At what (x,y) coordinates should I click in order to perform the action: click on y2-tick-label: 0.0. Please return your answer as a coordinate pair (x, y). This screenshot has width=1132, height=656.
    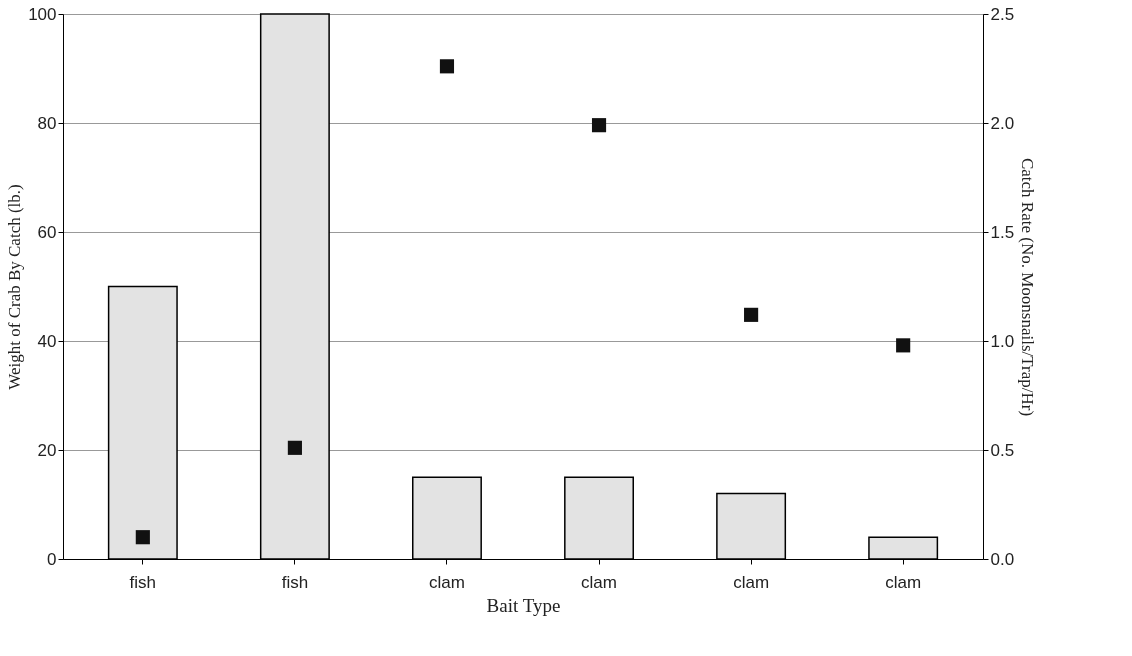
    Looking at the image, I should click on (1002, 559).